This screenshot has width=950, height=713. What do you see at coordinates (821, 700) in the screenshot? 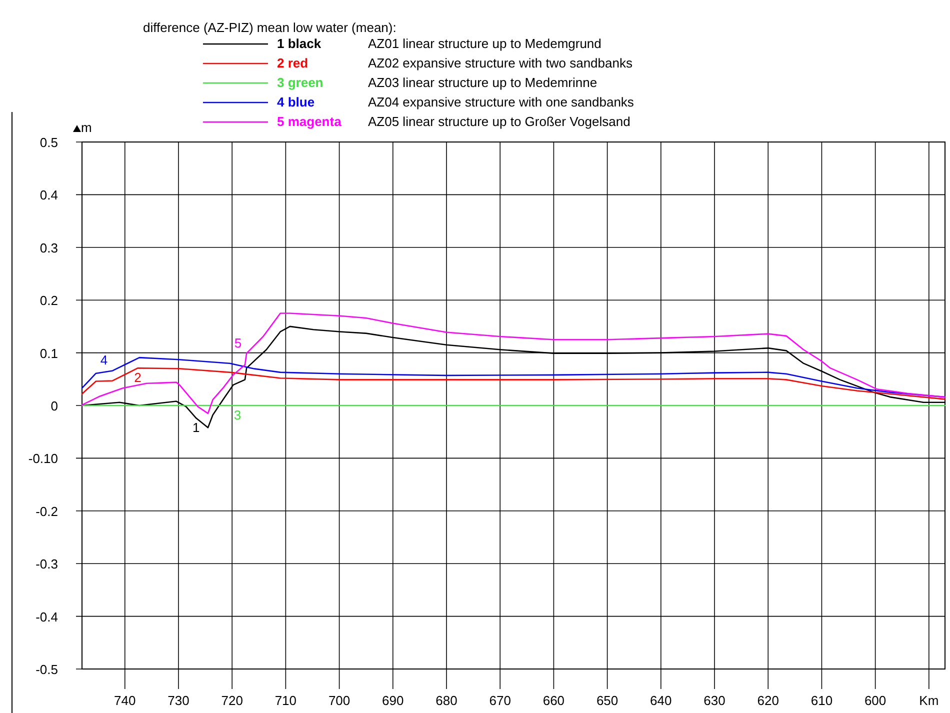
I see `x-tick-label: 610` at bounding box center [821, 700].